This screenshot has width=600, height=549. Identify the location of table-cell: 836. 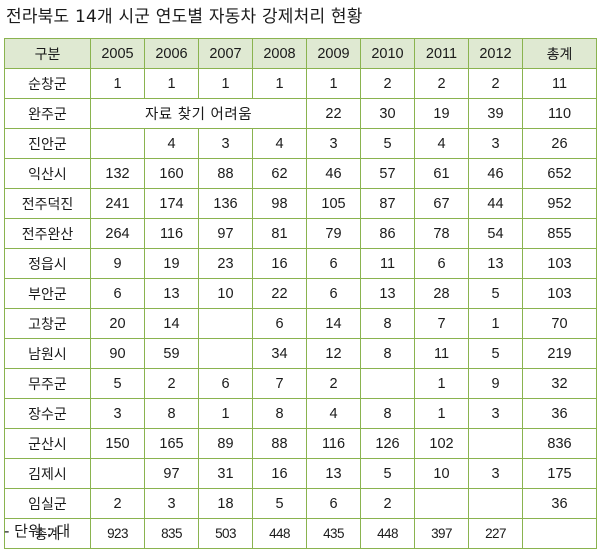
(559, 443).